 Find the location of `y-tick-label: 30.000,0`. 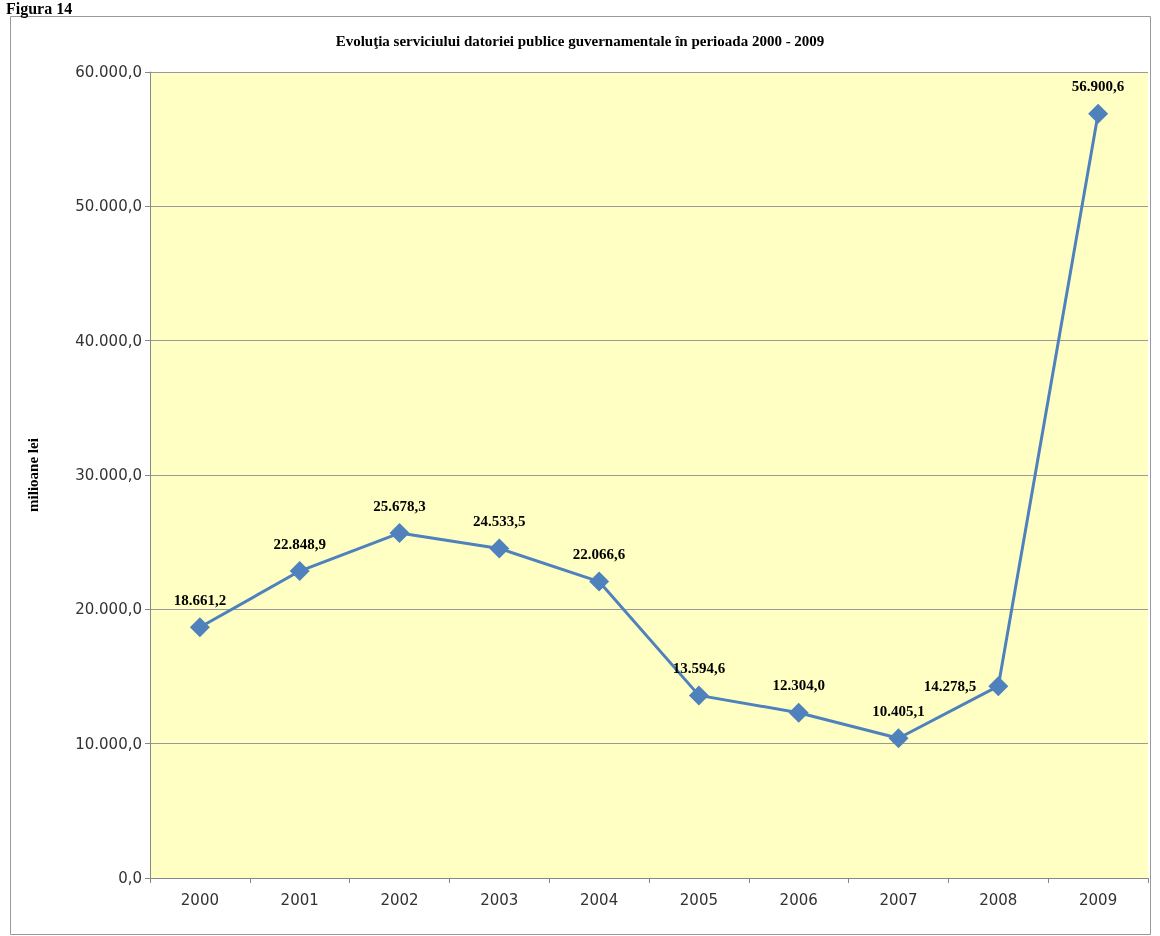

y-tick-label: 30.000,0 is located at coordinates (108, 475).